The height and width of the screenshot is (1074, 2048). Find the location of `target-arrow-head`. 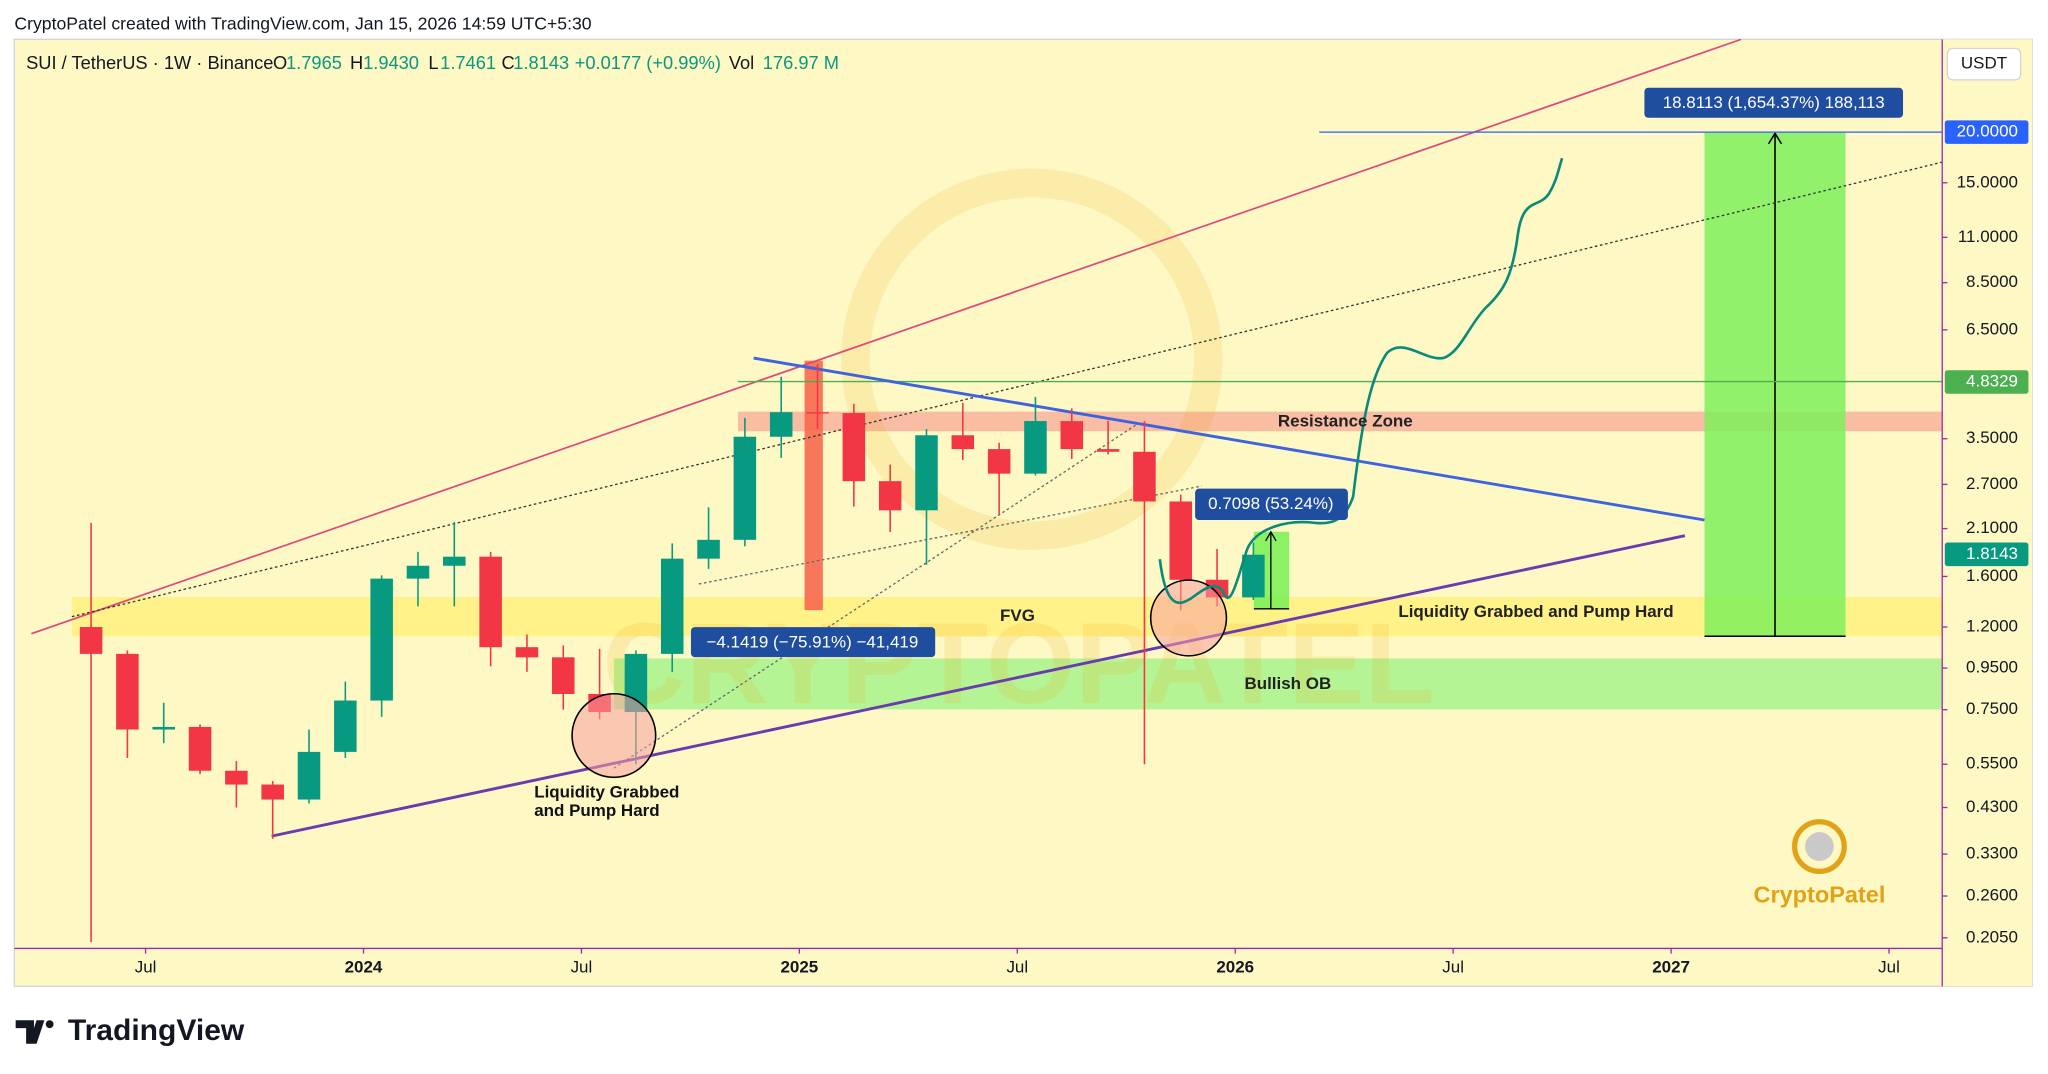

target-arrow-head is located at coordinates (1775, 138).